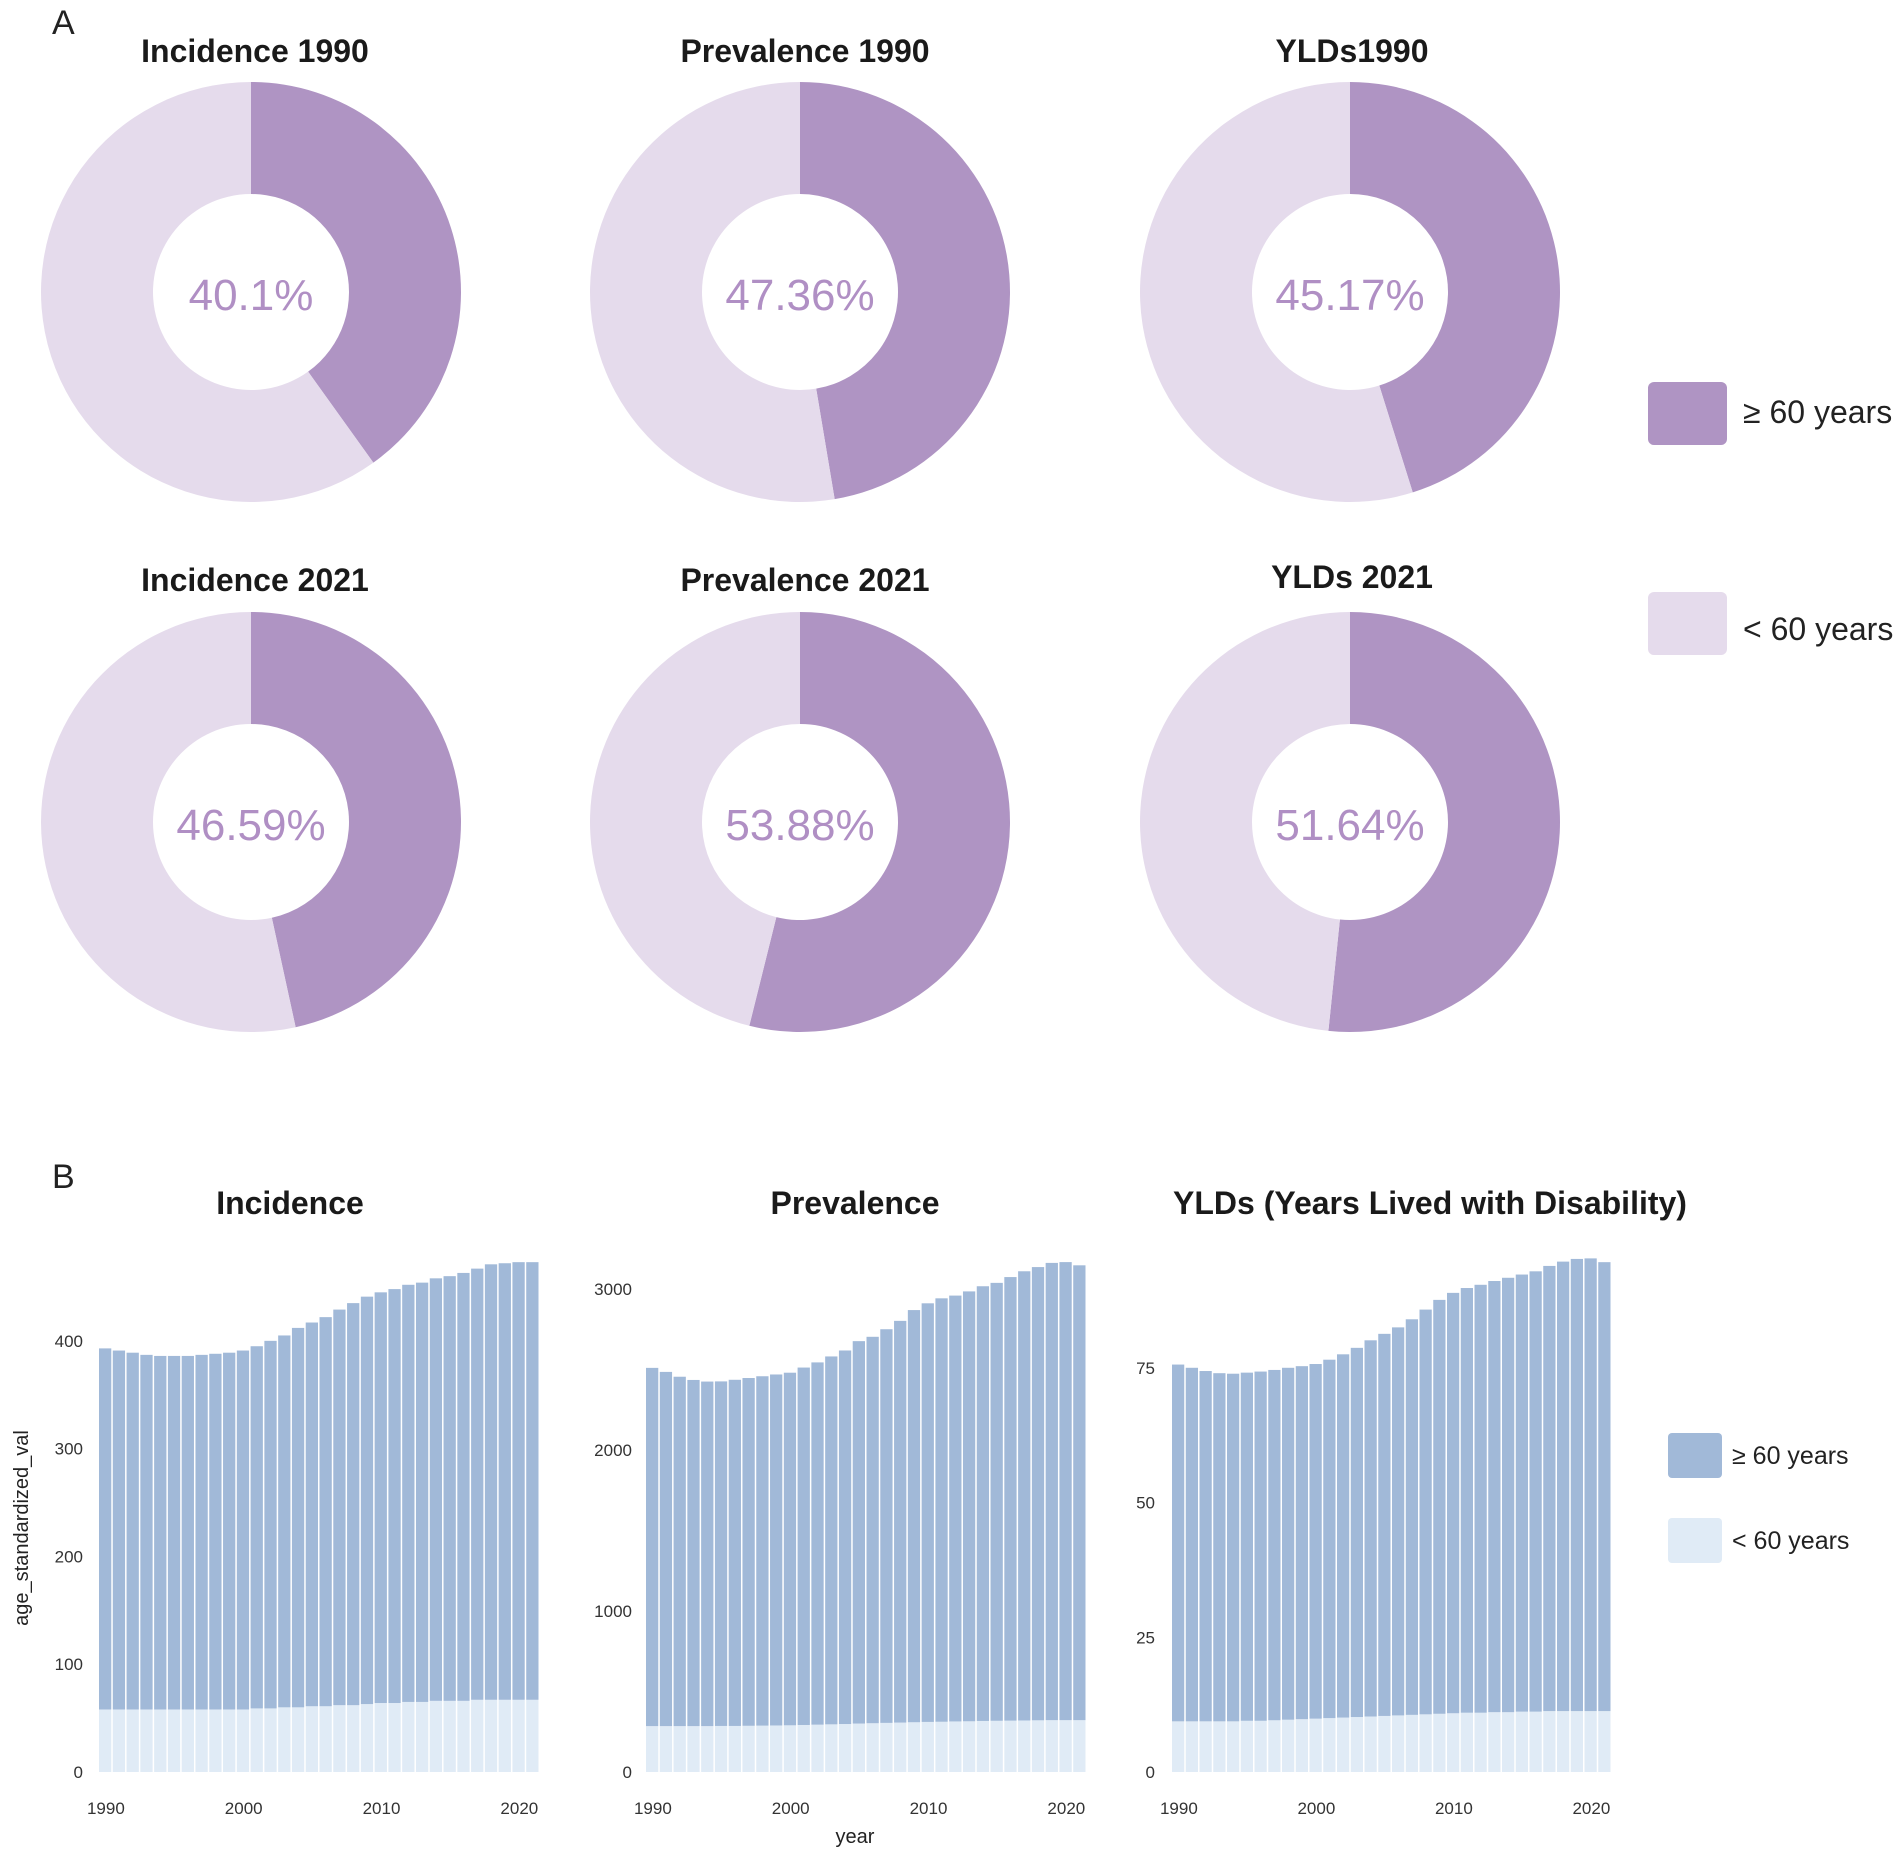 The image size is (1901, 1853). Describe the element at coordinates (290, 1203) in the screenshot. I see `bar-title-incidence: Incidence` at that location.